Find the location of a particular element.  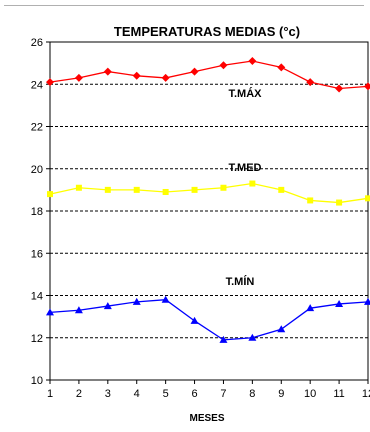

y-tick-label: 10 is located at coordinates (37, 381).